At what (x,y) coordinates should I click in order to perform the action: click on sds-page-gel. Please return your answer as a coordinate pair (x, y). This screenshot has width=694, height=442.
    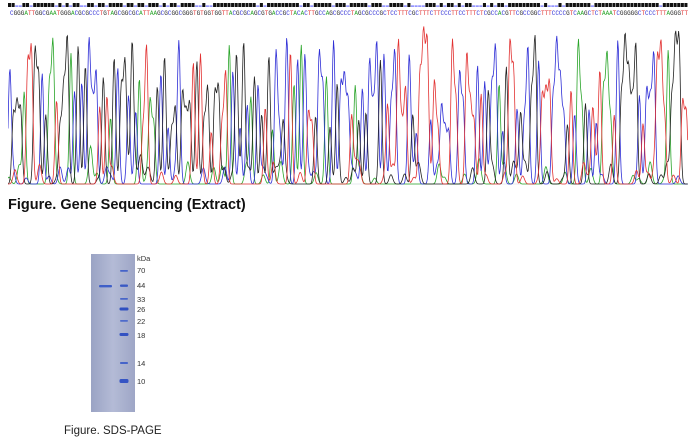
    Looking at the image, I should click on (113, 333).